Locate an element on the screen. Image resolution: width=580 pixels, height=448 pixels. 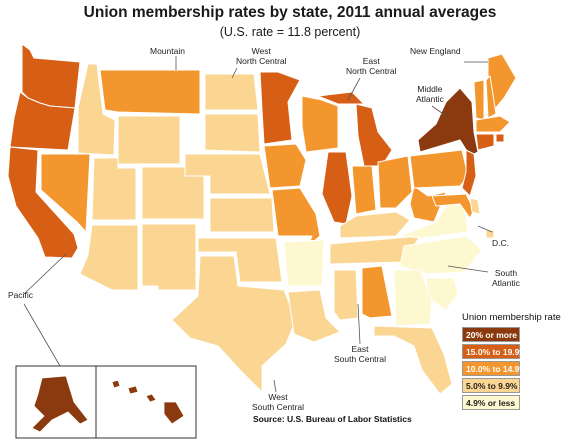
middle-atlantic-leader is located at coordinates (439, 111).